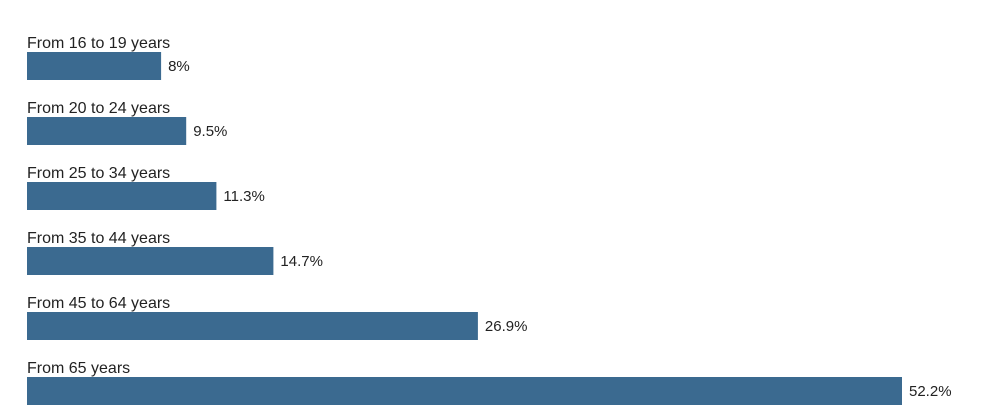 This screenshot has height=417, width=1006. I want to click on category-label: From 16 to 19 years, so click(98, 43).